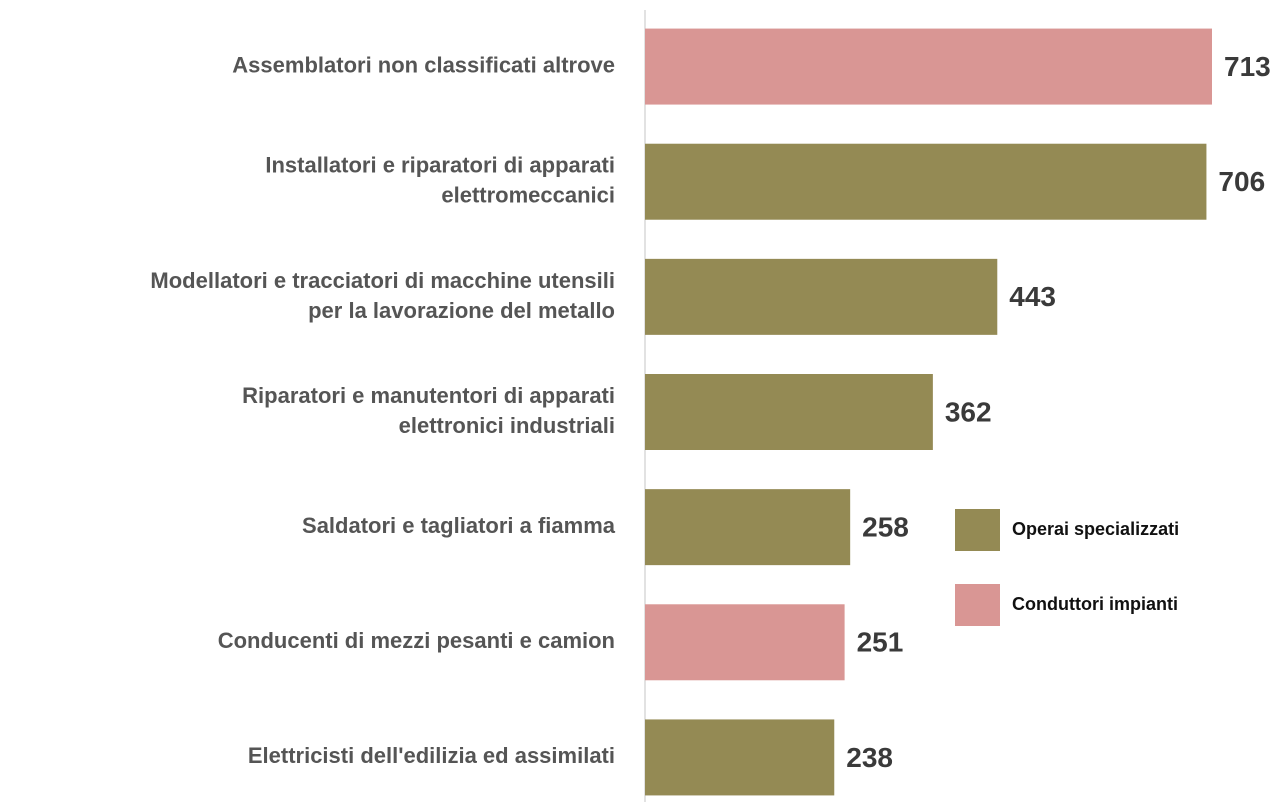 The image size is (1283, 808). Describe the element at coordinates (459, 525) in the screenshot. I see `category-label: Saldatori e tagliatori a fiamma` at that location.